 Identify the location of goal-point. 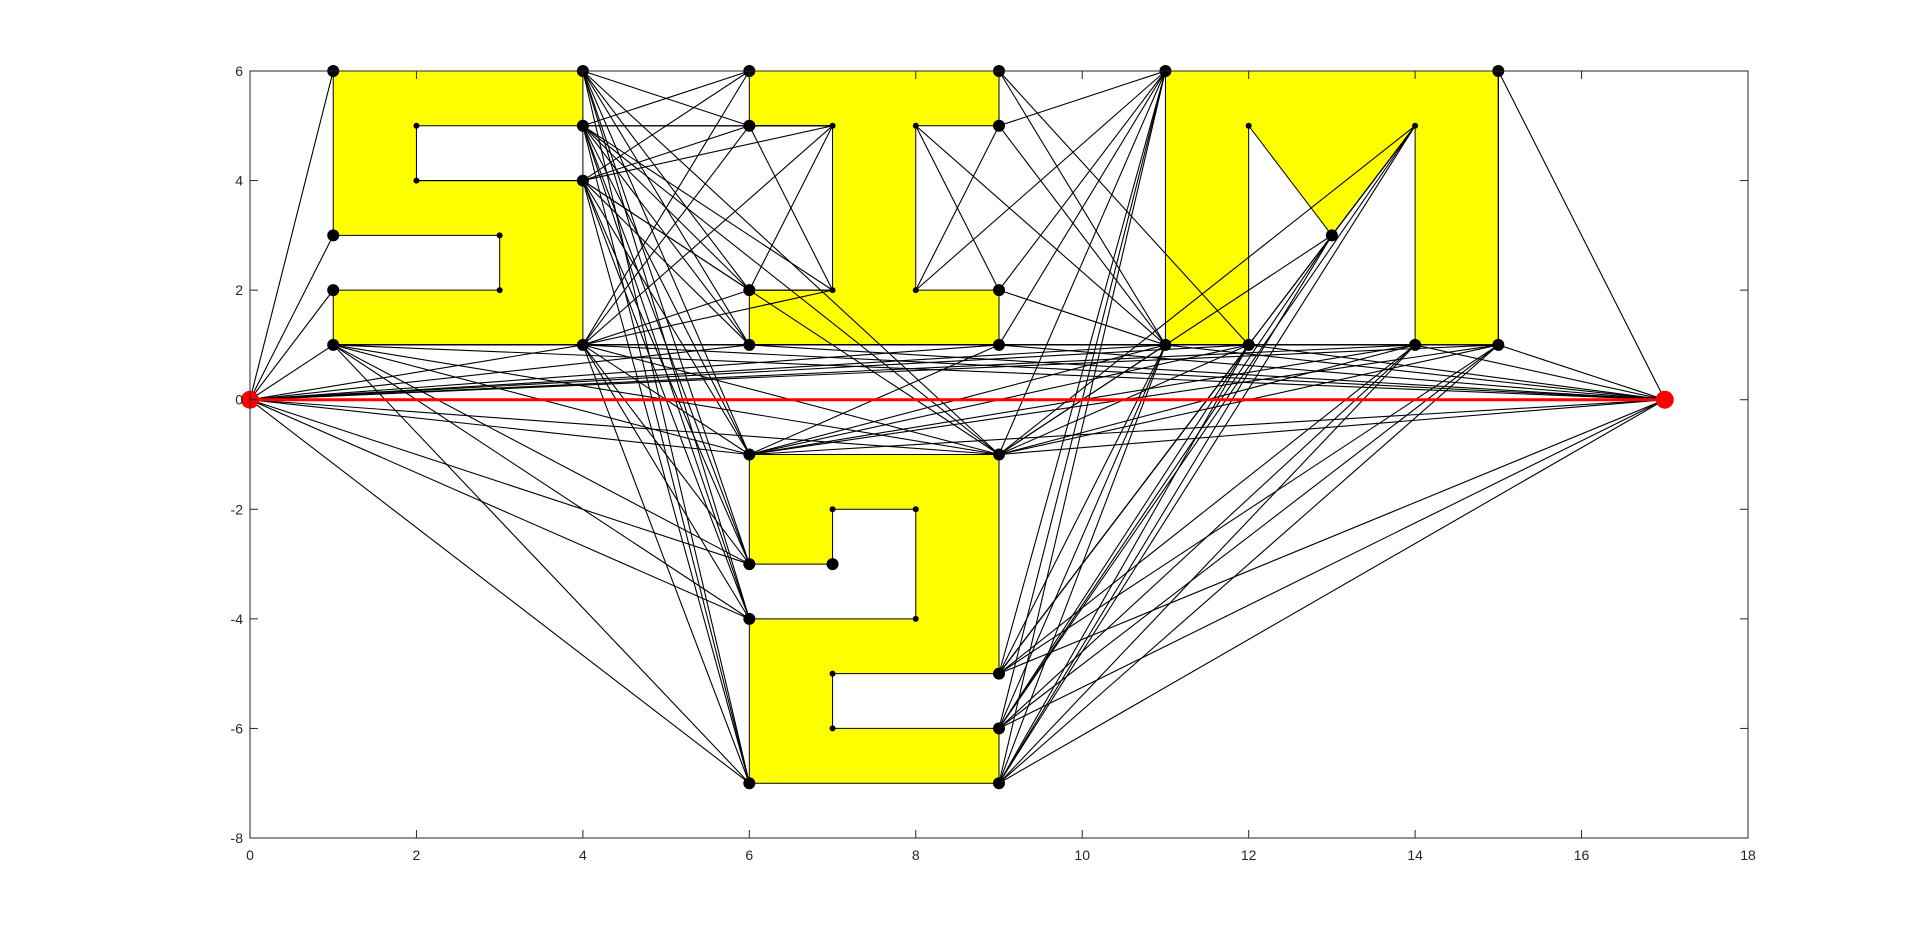
(1664, 399).